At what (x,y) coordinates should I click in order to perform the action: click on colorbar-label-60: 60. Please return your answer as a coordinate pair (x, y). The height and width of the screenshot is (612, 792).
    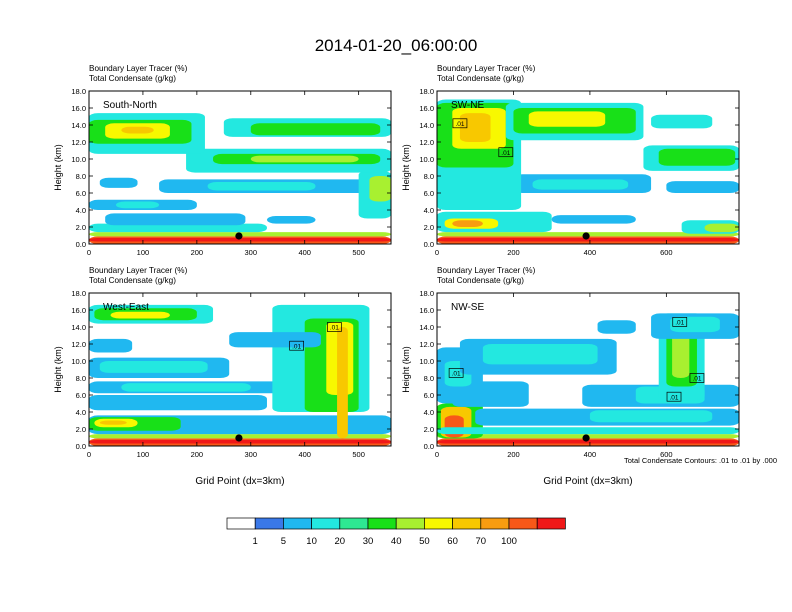
    Looking at the image, I should click on (452, 541).